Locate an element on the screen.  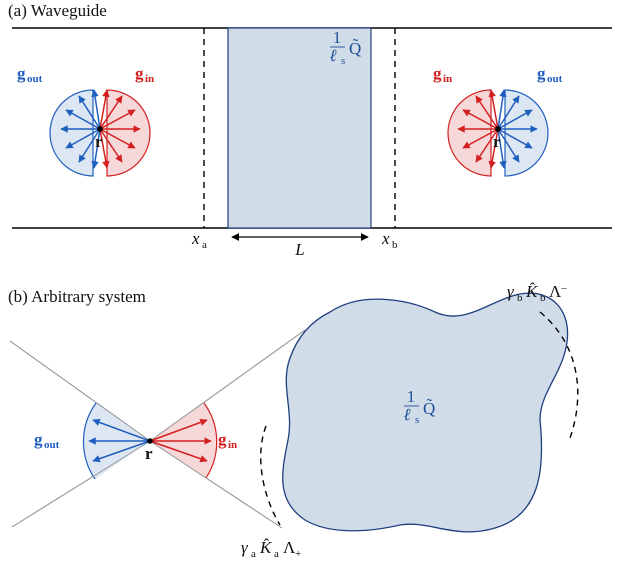
length-label: L is located at coordinates (299, 249).